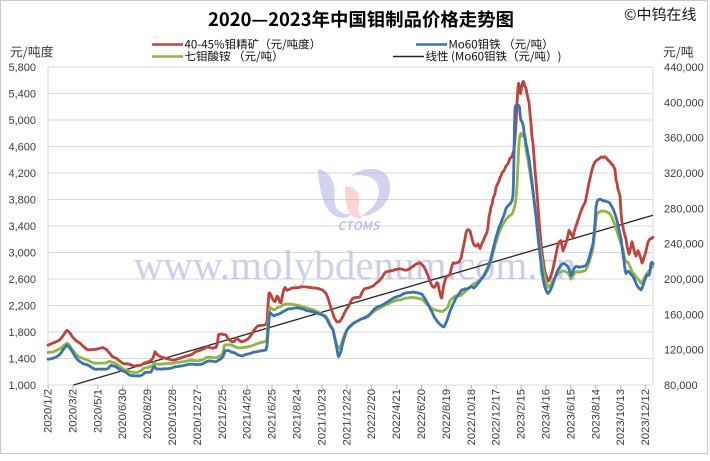 This screenshot has width=710, height=461. What do you see at coordinates (22, 307) in the screenshot?
I see `svg-text: 2,200` at bounding box center [22, 307].